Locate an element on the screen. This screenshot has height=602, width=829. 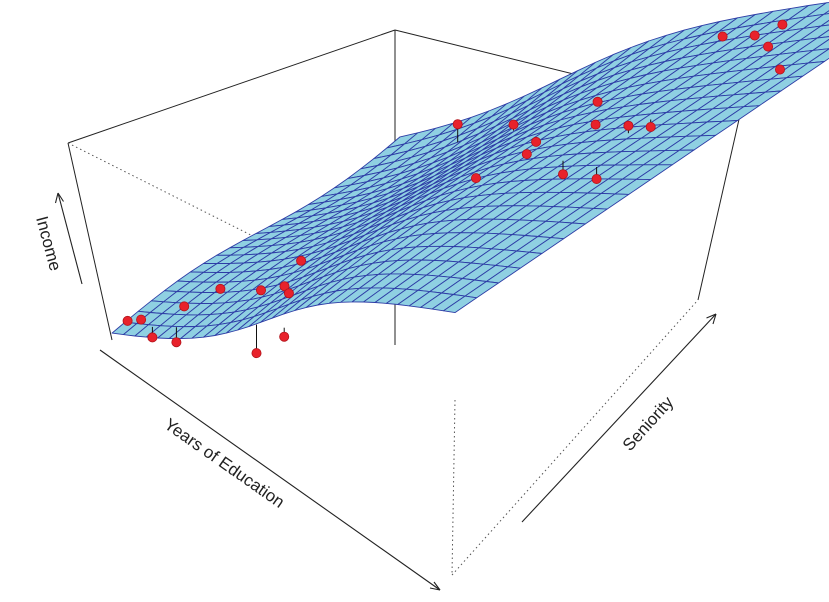
box-edge-left-vertical is located at coordinates (90, 241).